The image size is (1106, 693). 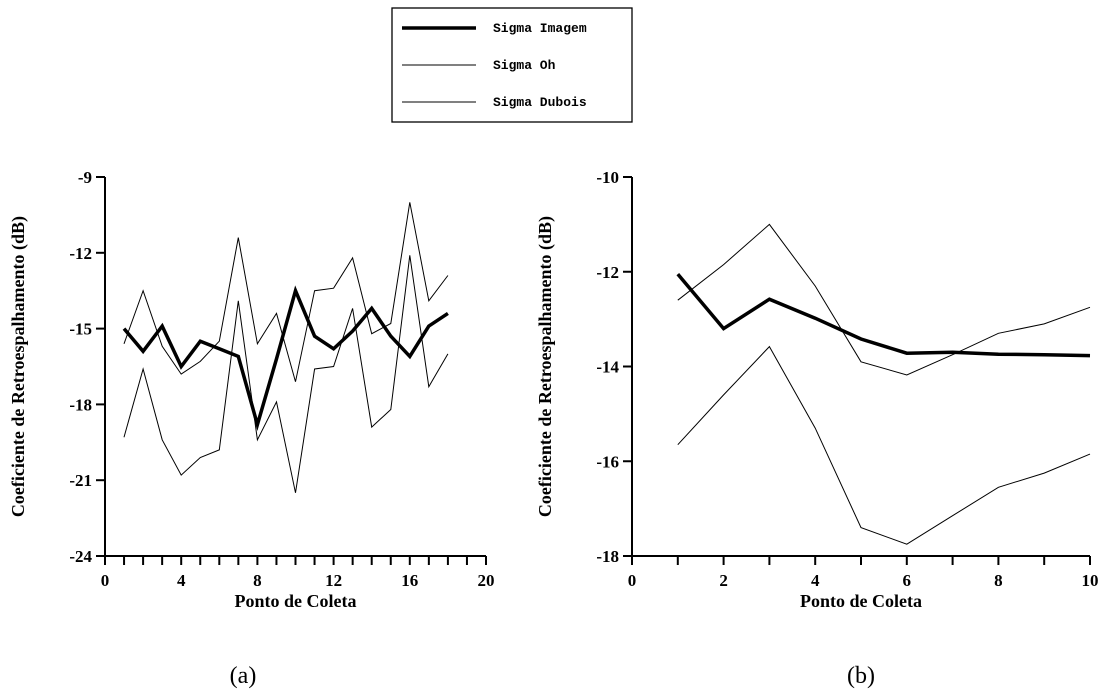 What do you see at coordinates (607, 367) in the screenshot?
I see `y-tick-label: -14` at bounding box center [607, 367].